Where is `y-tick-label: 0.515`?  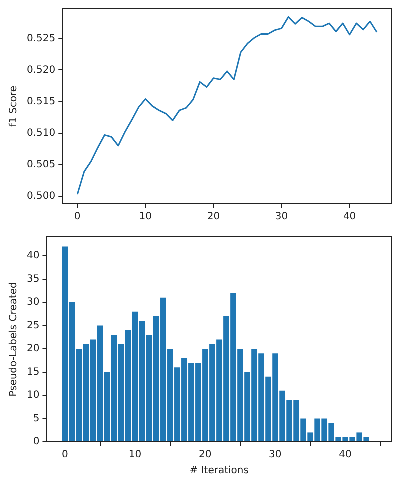 y-tick-label: 0.515 is located at coordinates (41, 102).